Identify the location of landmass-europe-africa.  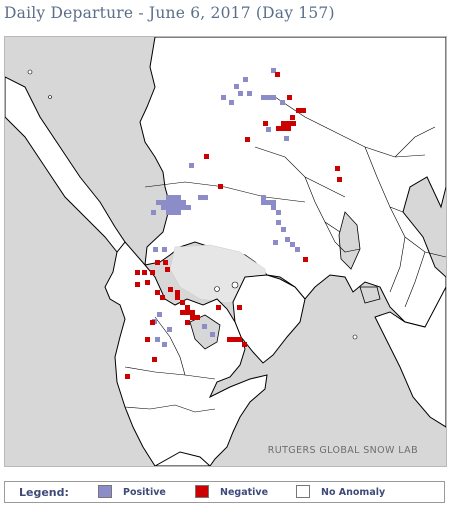
(410, 357).